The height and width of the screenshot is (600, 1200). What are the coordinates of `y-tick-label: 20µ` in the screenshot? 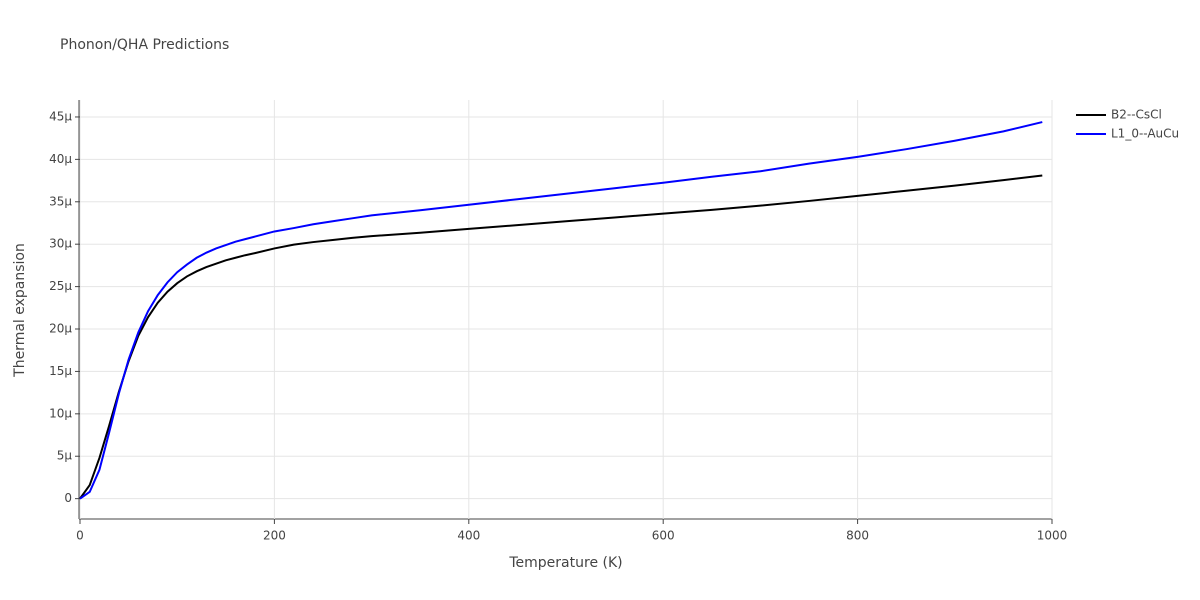 It's located at (60, 329).